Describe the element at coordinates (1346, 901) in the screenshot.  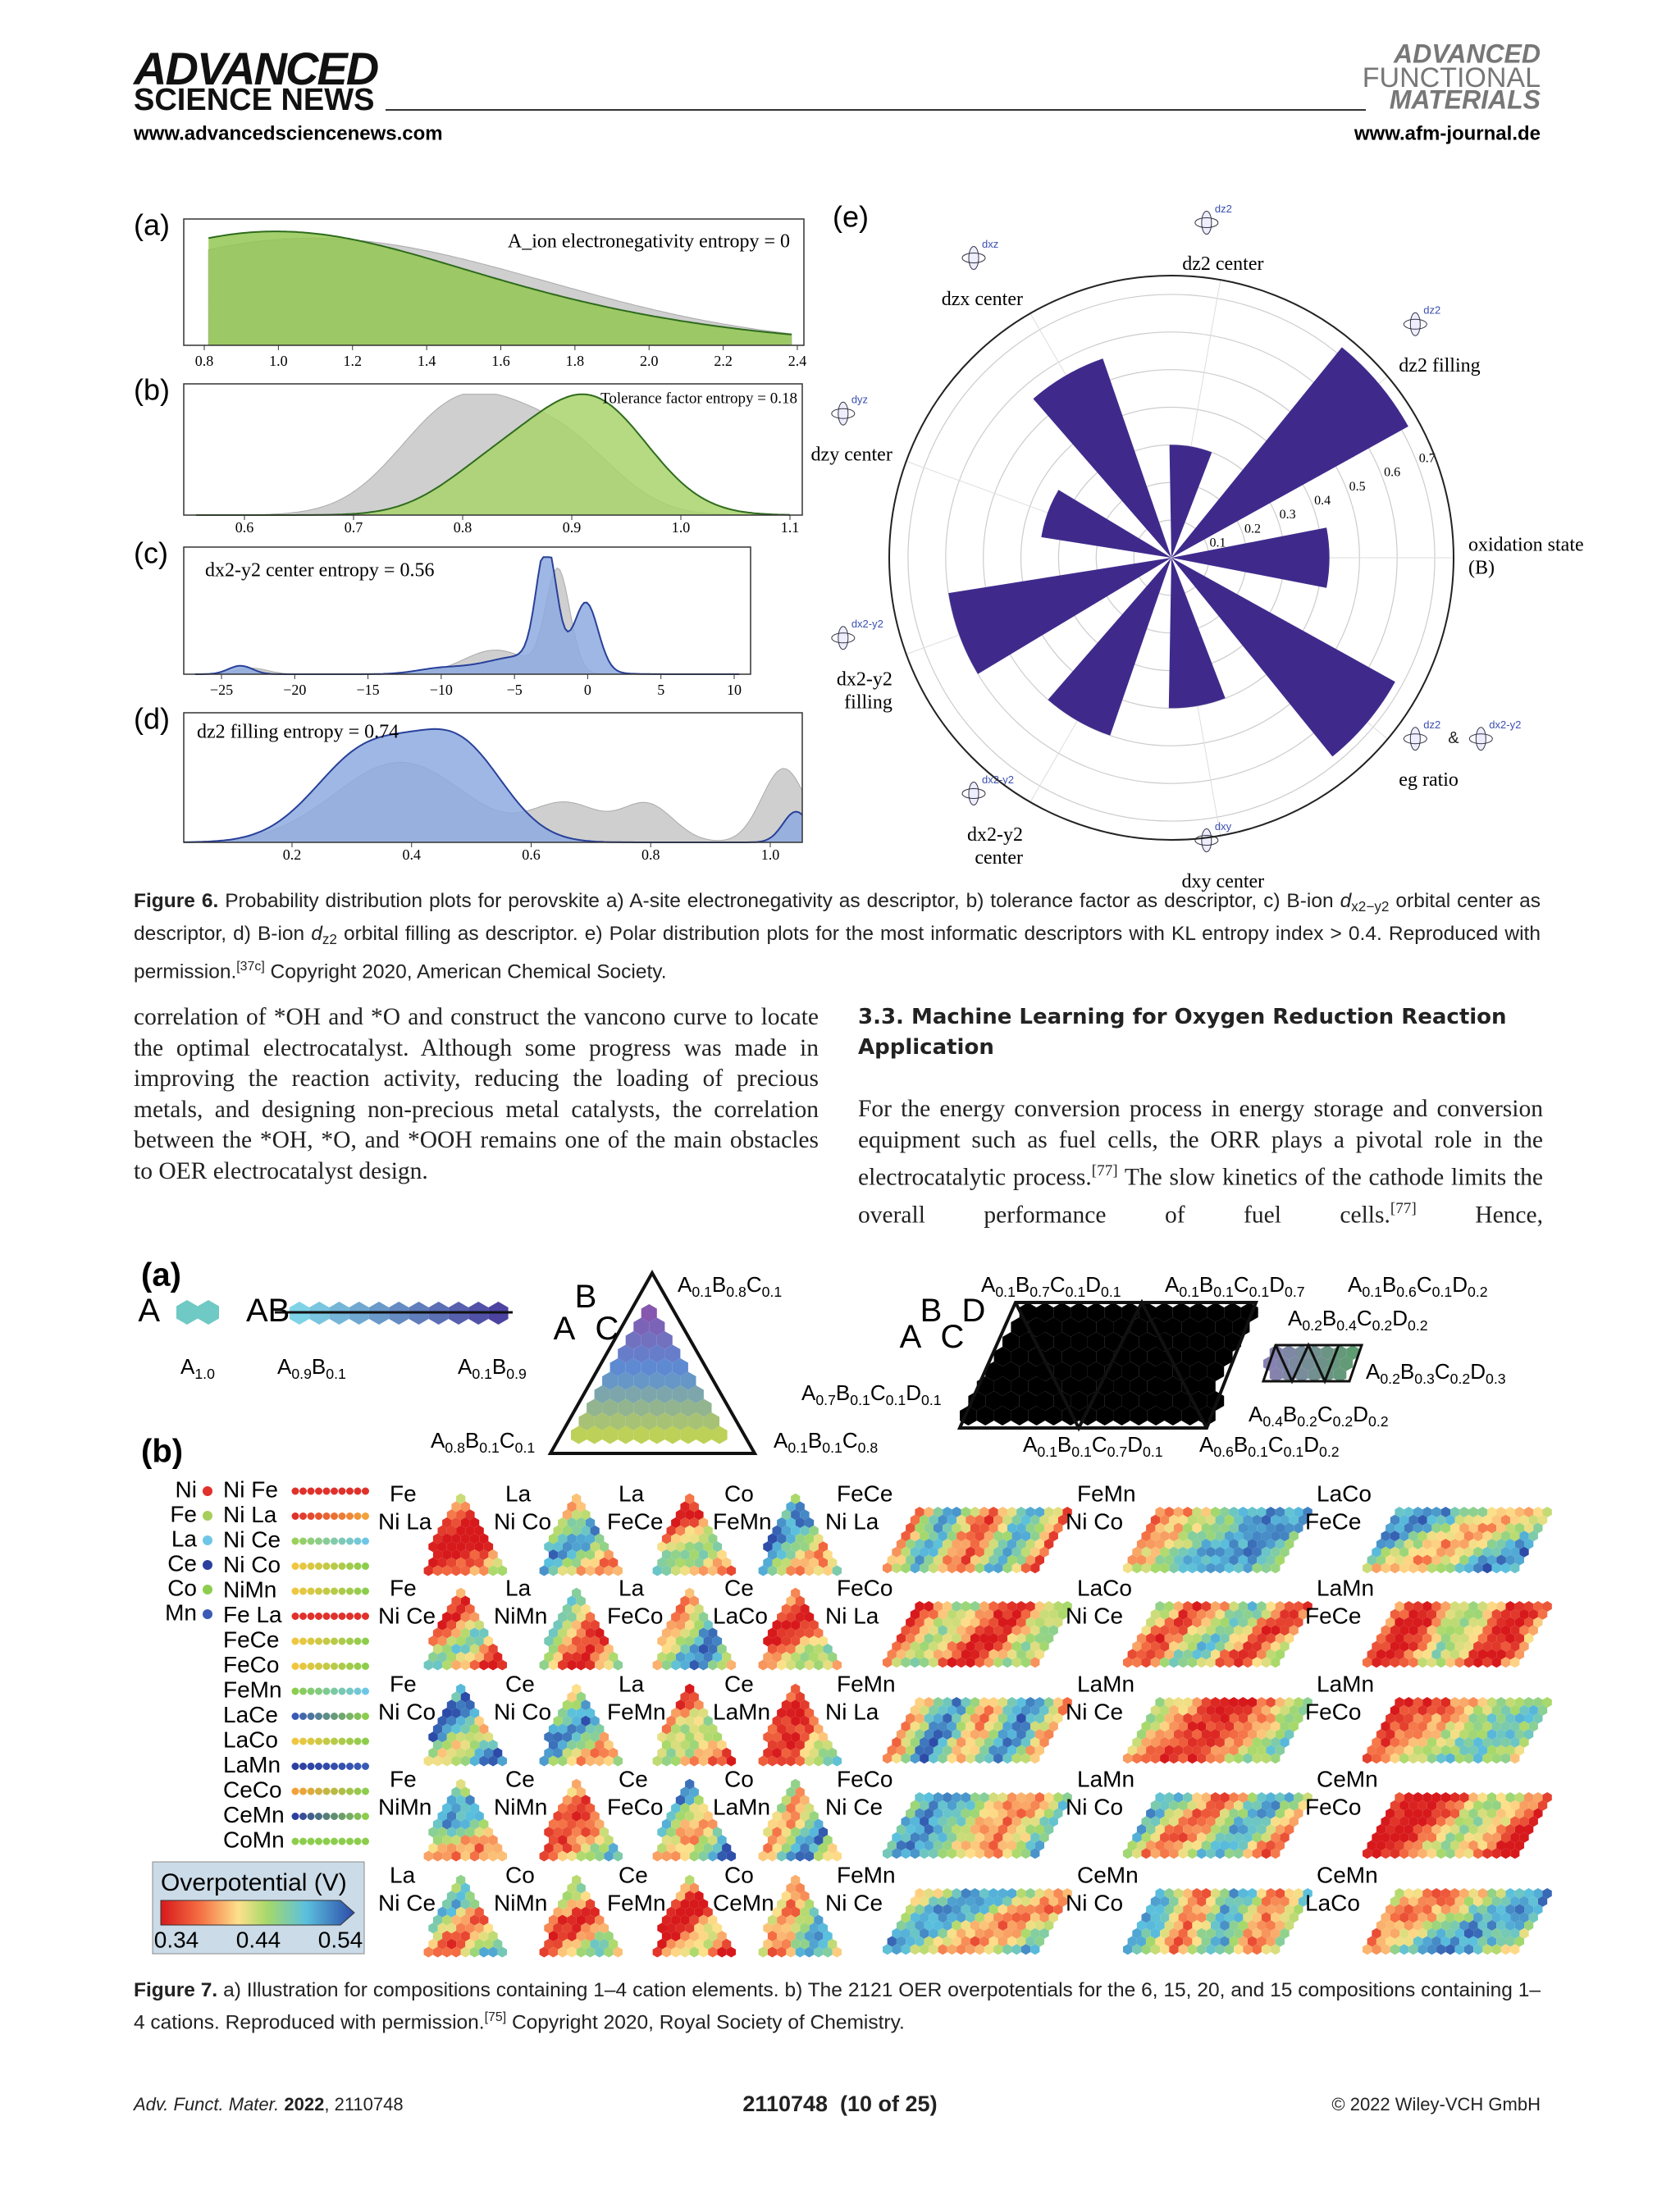
I see `caption-symbol: d` at that location.